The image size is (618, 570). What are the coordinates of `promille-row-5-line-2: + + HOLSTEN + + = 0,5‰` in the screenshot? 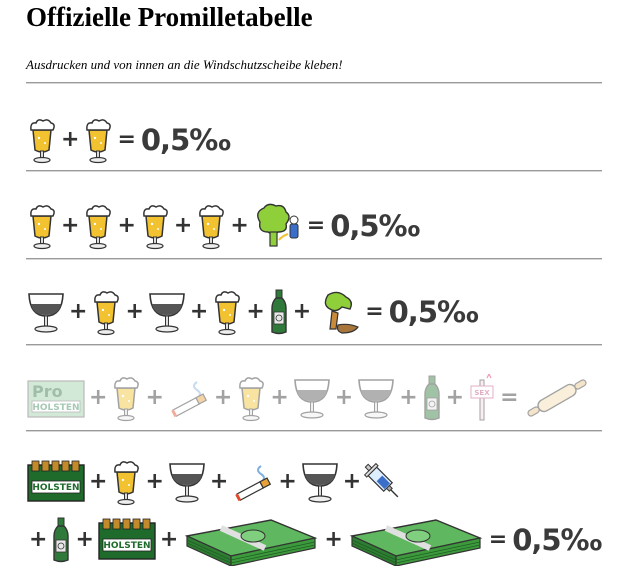 It's located at (314, 540).